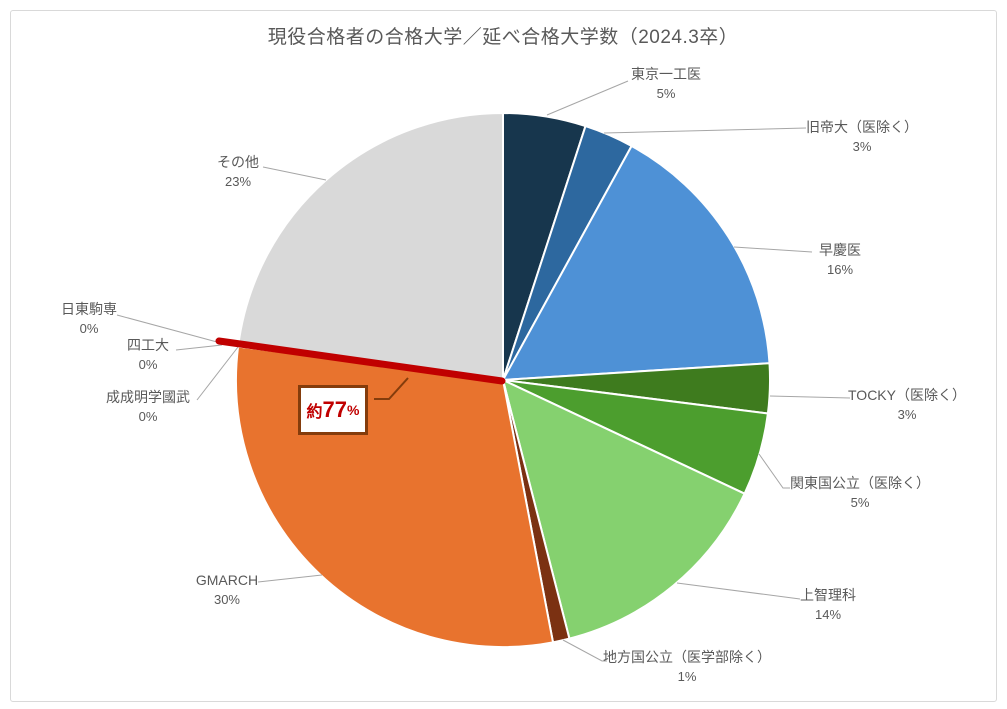 This screenshot has height=709, width=1007. What do you see at coordinates (148, 355) in the screenshot?
I see `slice-label-yonkodai: 四工大 0%` at bounding box center [148, 355].